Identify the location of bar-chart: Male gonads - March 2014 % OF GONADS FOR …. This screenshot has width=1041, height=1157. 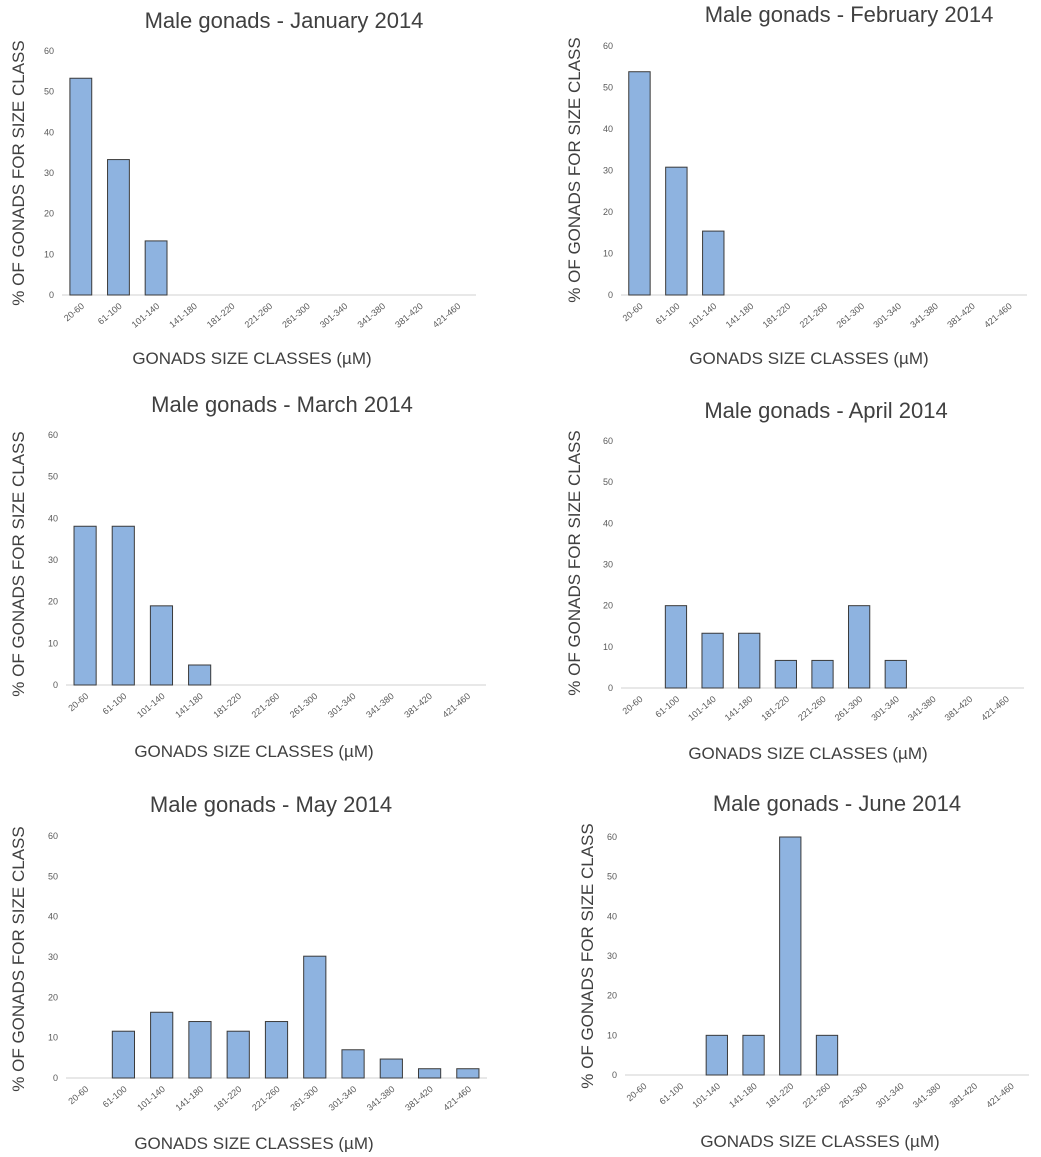
(247, 576).